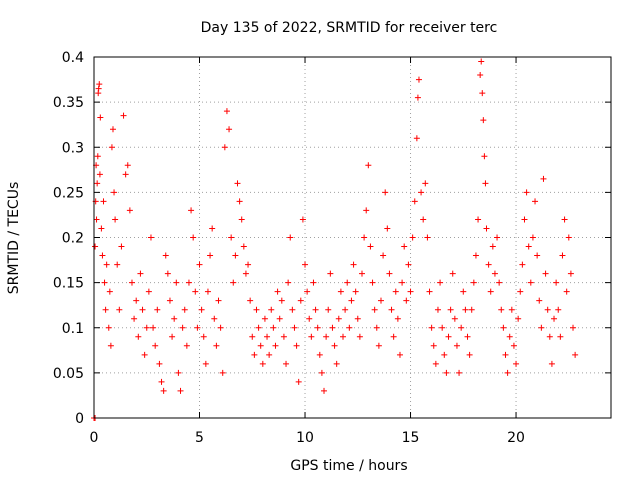 This screenshot has width=640, height=480. I want to click on y-tick-label: 0.25, so click(68, 193).